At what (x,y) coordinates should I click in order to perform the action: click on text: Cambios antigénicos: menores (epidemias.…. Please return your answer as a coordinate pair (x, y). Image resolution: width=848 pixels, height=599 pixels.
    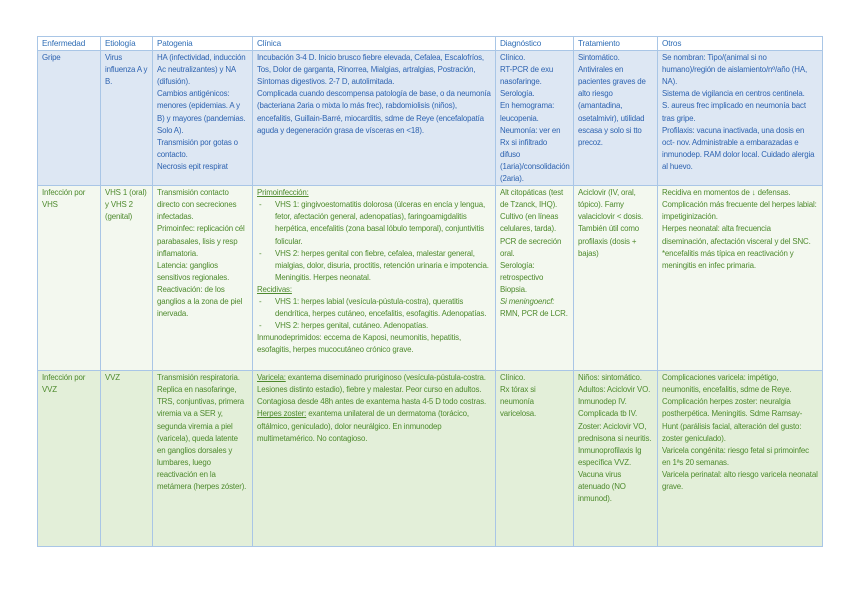
    Looking at the image, I should click on (201, 112).